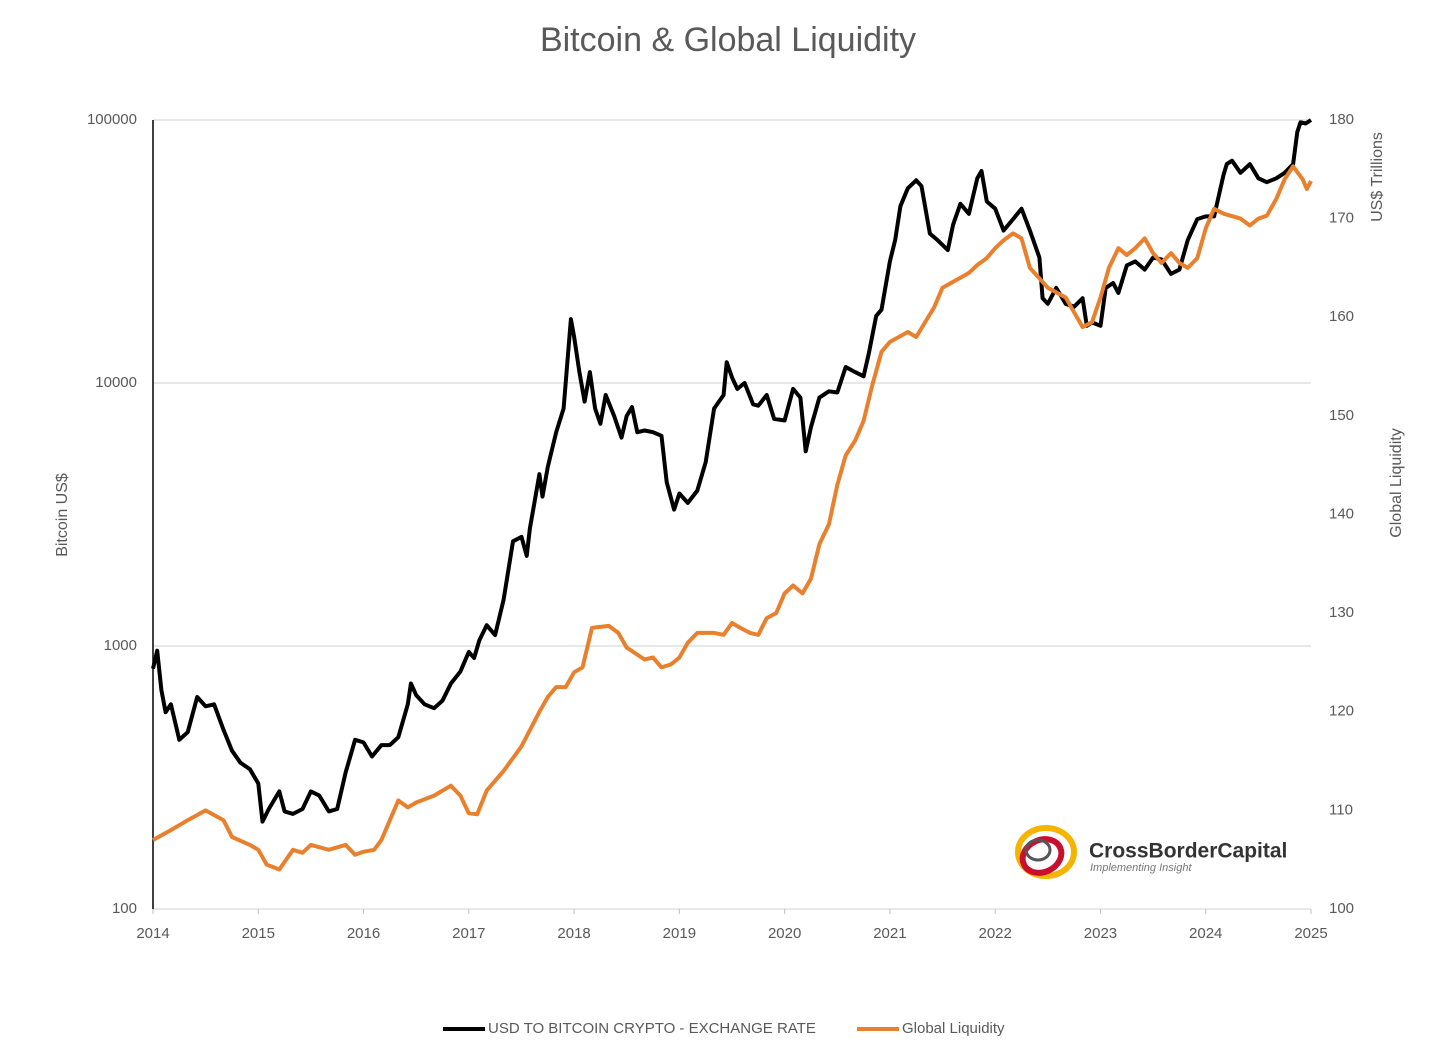 This screenshot has height=1059, width=1456. I want to click on y-axis-label: Bitcoin US$, so click(62, 515).